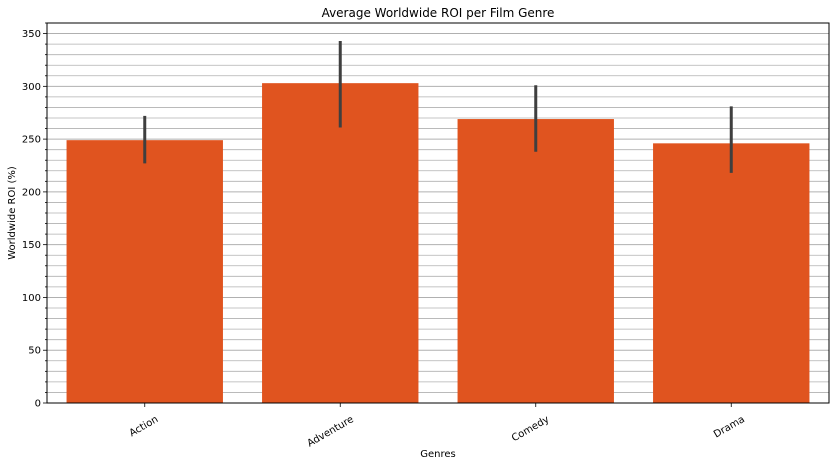 Image resolution: width=835 pixels, height=466 pixels. Describe the element at coordinates (31, 192) in the screenshot. I see `y-tick-label: 200` at that location.